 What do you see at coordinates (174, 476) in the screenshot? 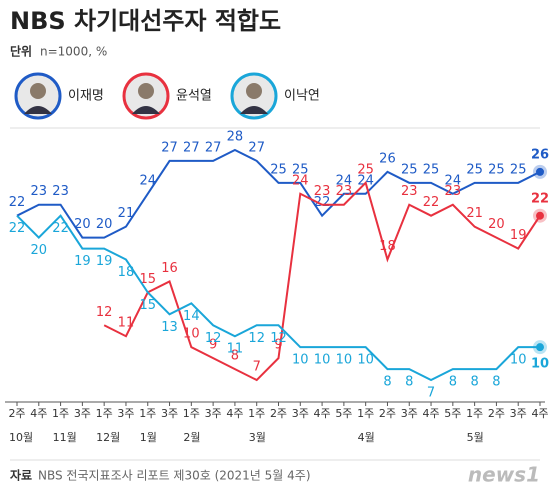
I see `source: NBS 전국지표조사 리포트 제30호 (2021년 5월 4주)` at bounding box center [174, 476].